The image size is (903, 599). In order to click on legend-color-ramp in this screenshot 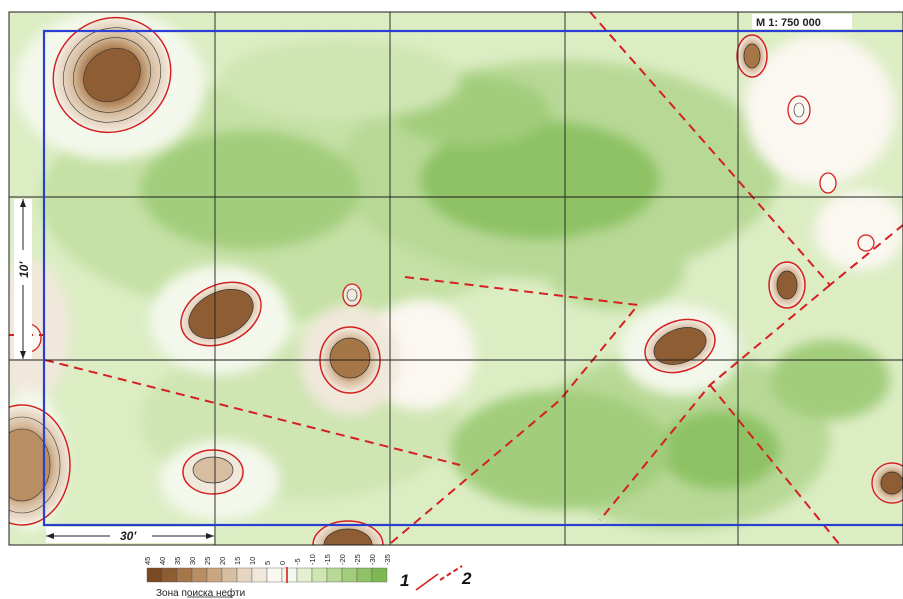, I will do `click(267, 575)`.